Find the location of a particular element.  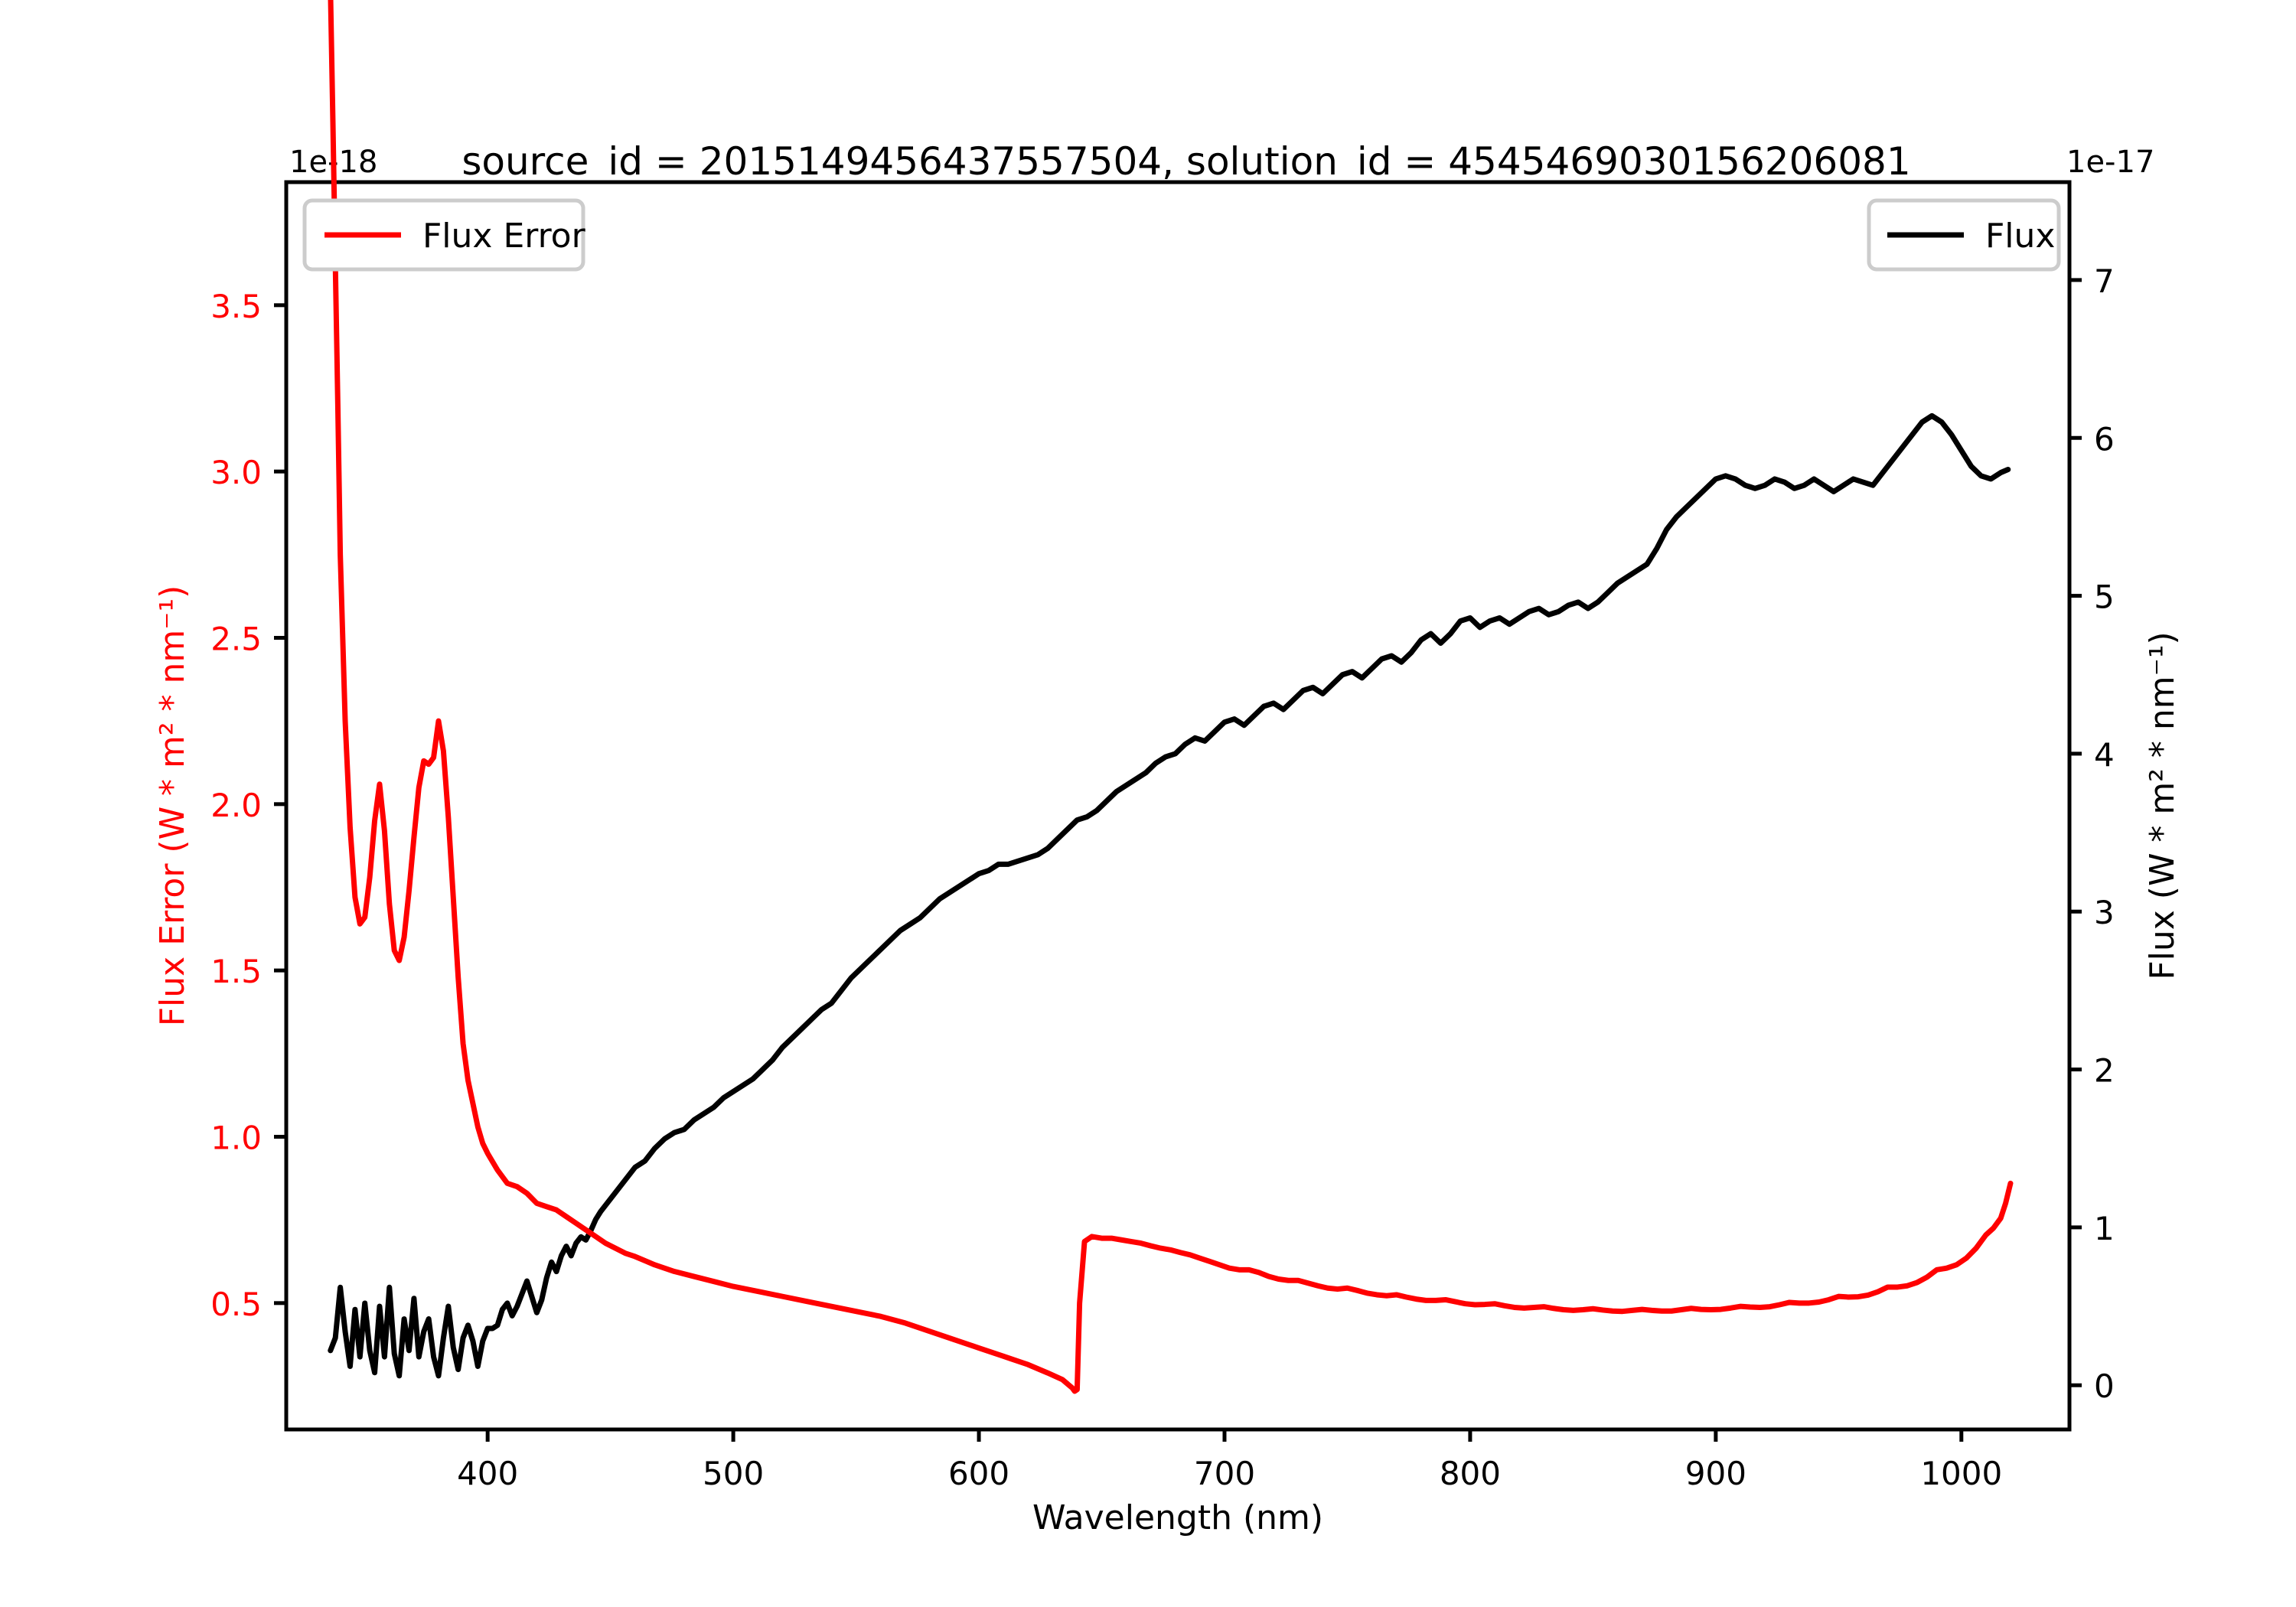

left-y-tick-label: 0.5 is located at coordinates (236, 1304).